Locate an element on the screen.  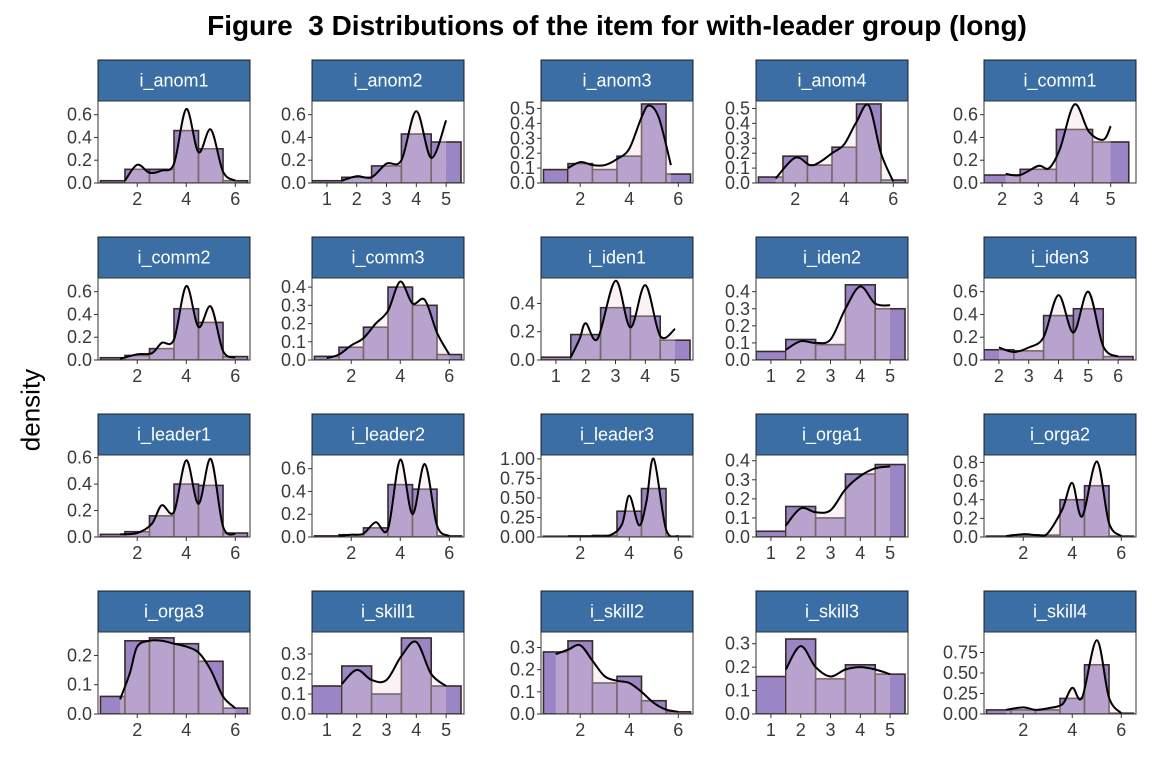
facet-panel: i_anom3 0.00.10.20.30.40.5 2 4 6 is located at coordinates (602, 134).